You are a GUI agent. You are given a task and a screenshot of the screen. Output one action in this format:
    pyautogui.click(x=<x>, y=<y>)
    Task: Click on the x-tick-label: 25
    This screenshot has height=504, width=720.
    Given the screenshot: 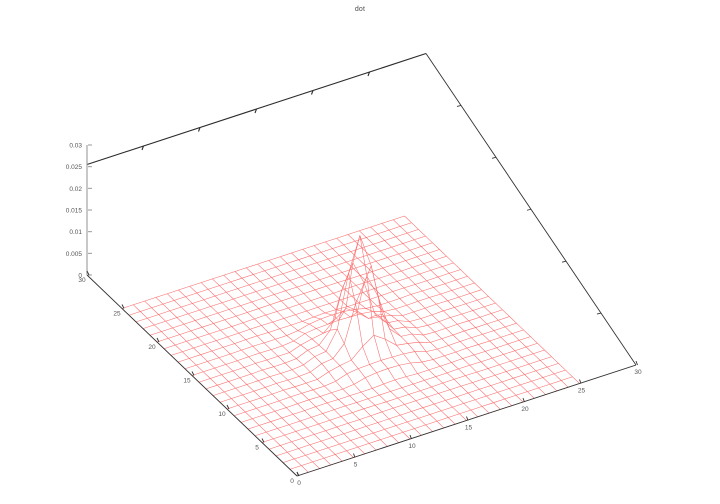 What is the action you would take?
    pyautogui.click(x=582, y=391)
    